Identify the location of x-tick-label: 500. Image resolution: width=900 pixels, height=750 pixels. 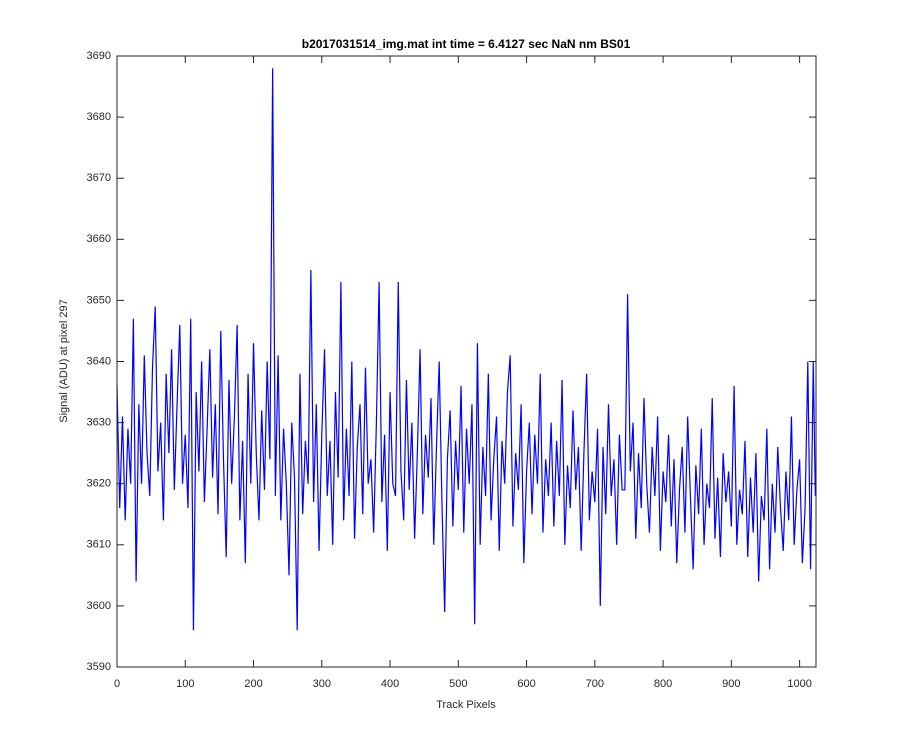
(458, 684).